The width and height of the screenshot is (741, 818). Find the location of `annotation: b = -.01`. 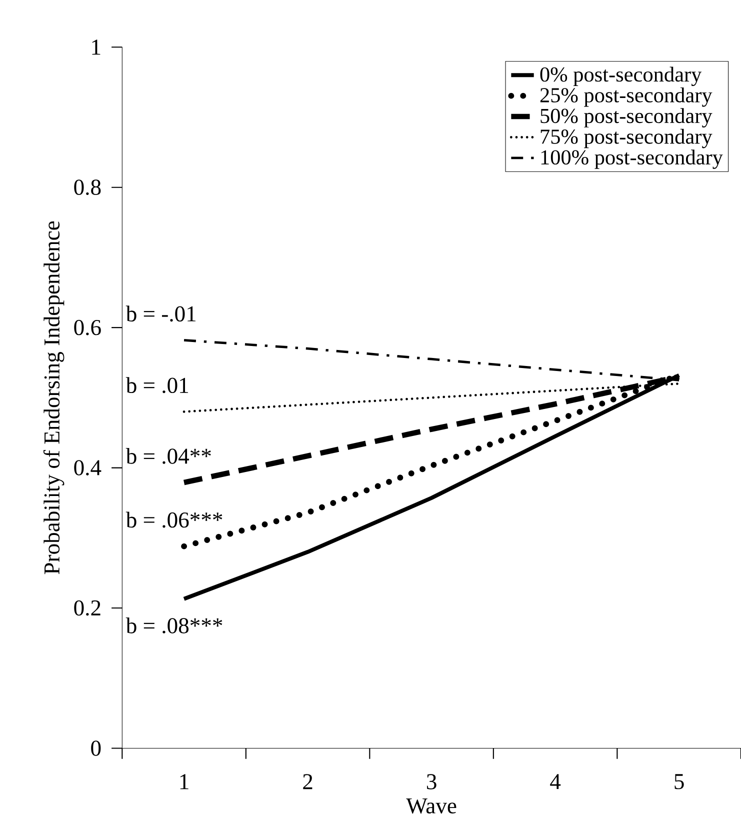

annotation: b = -.01 is located at coordinates (161, 314).